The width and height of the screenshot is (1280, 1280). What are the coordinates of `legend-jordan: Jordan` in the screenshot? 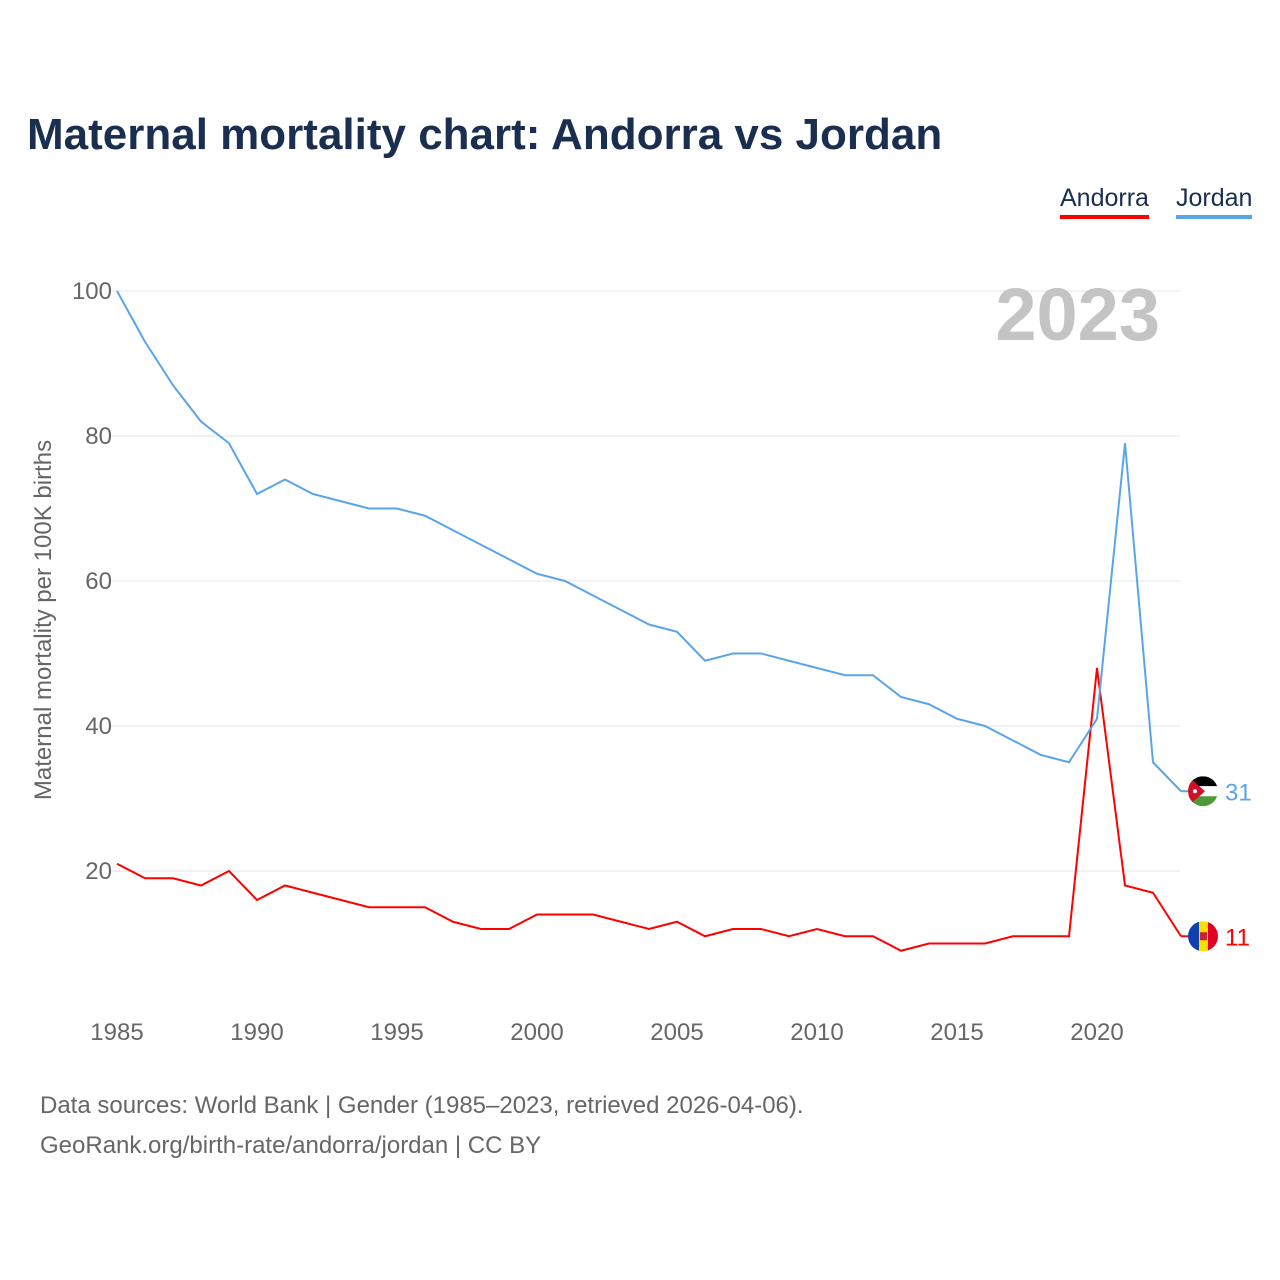 It's located at (1214, 201).